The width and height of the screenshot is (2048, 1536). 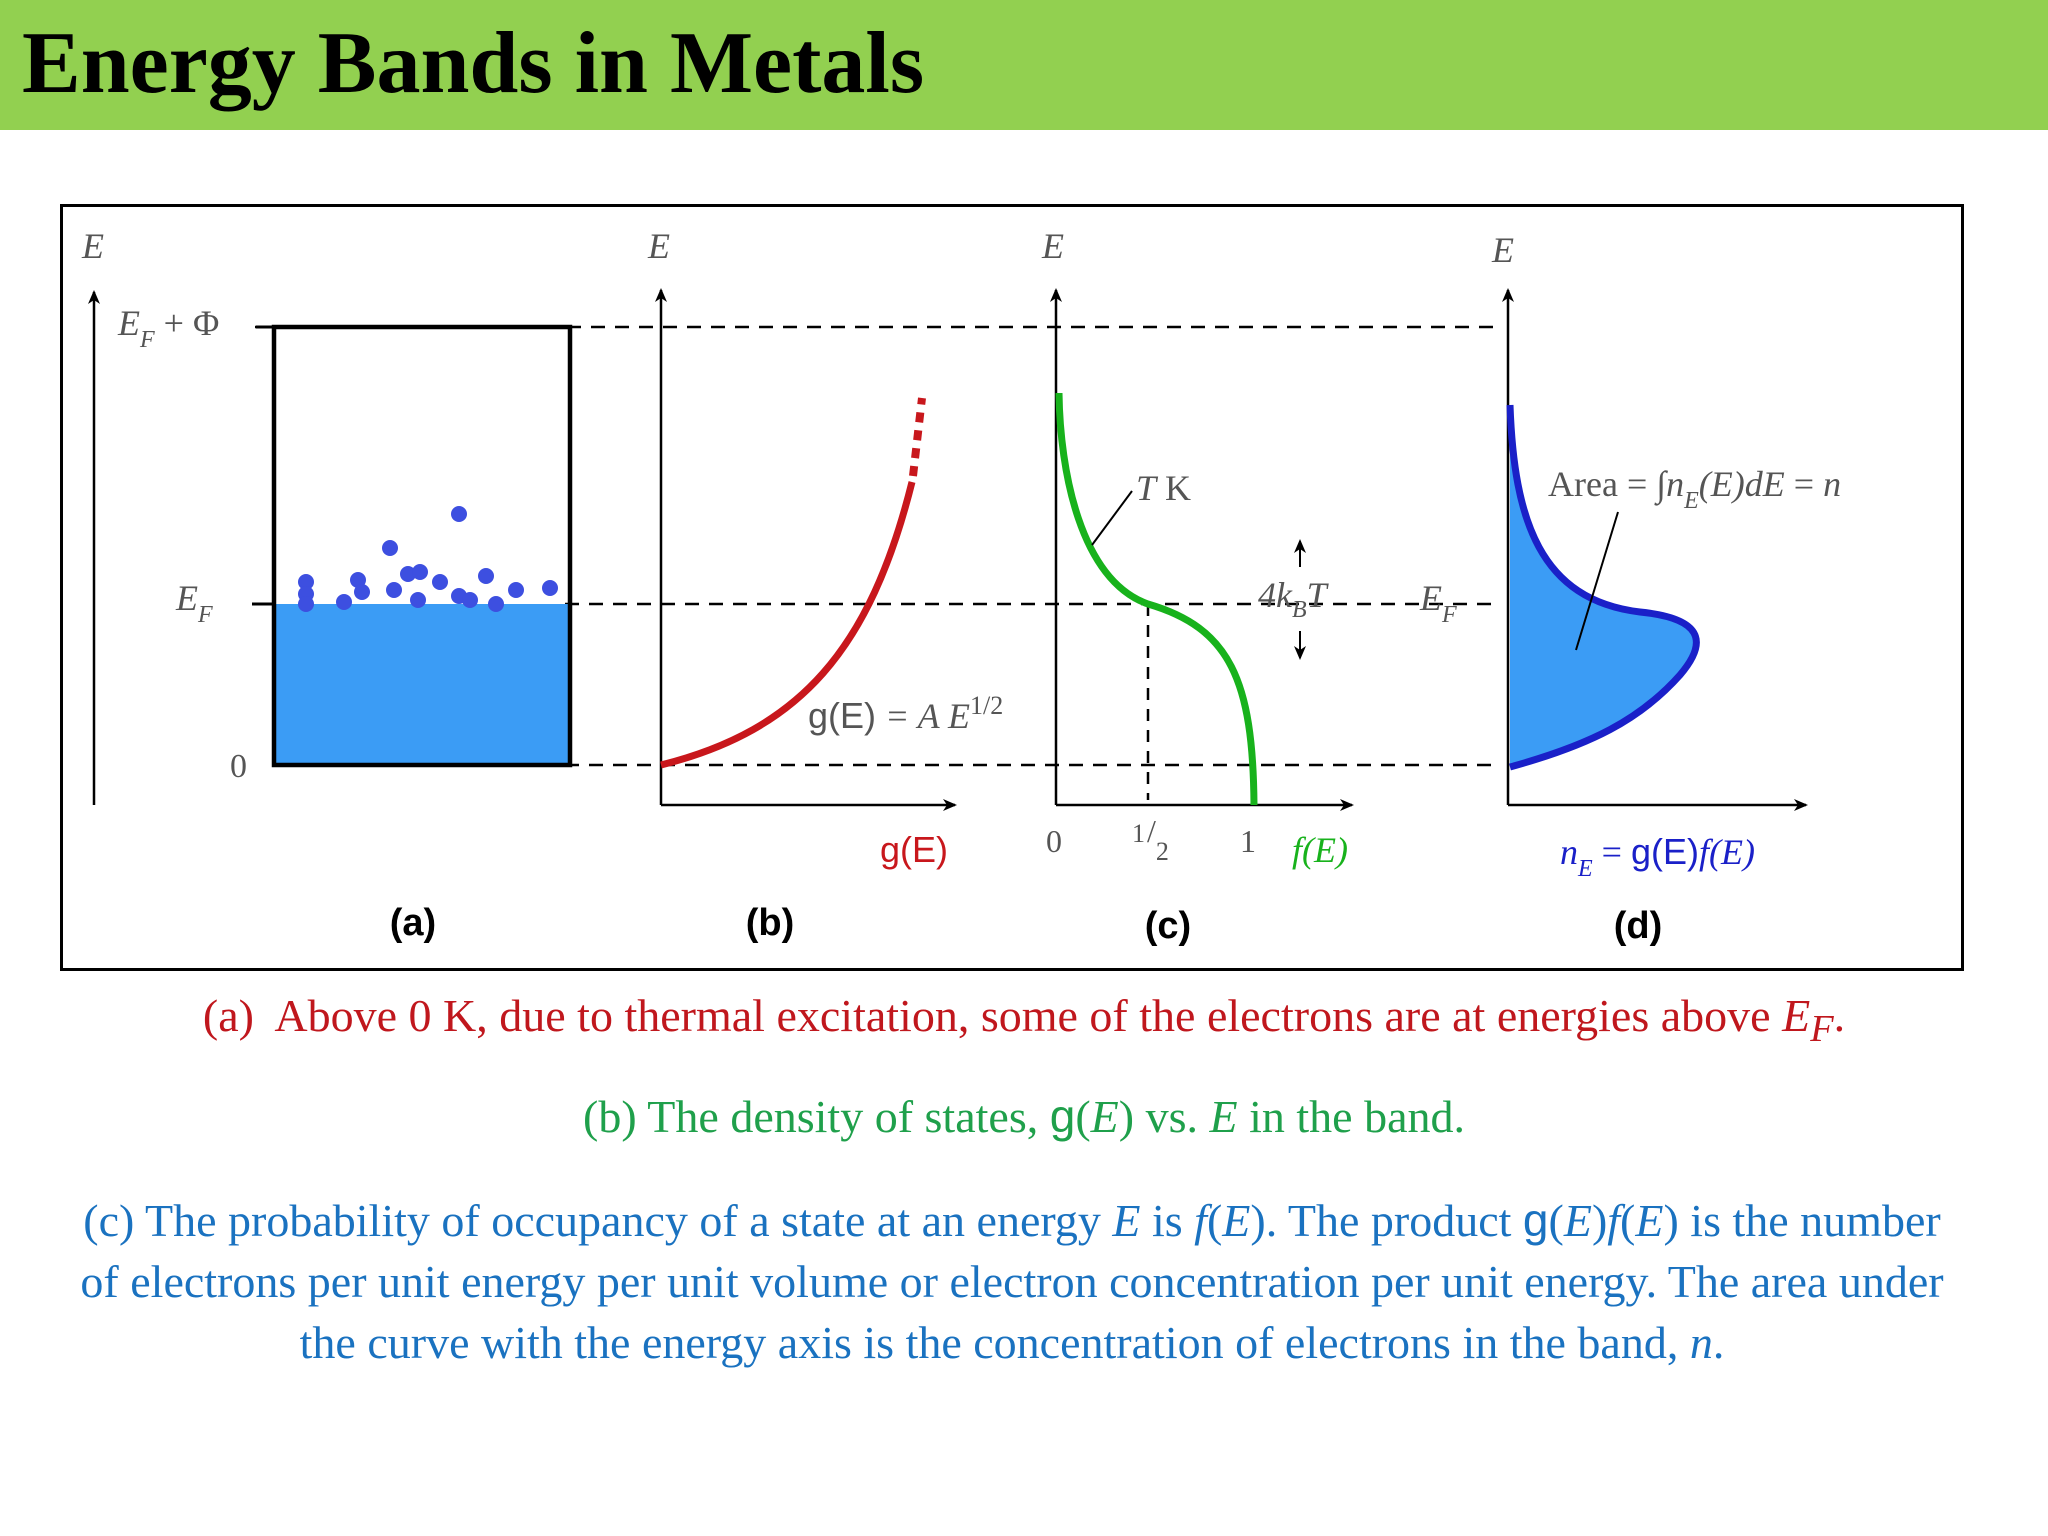 What do you see at coordinates (1657, 856) in the screenshot?
I see `panel-d-x-label: nE = g(E)f(E)` at bounding box center [1657, 856].